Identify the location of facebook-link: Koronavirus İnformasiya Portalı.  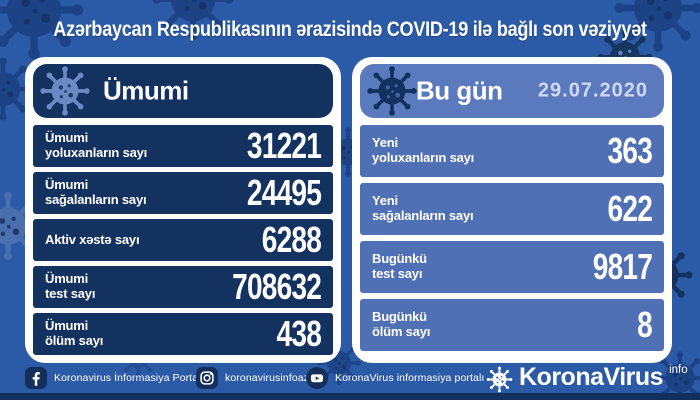
(114, 378).